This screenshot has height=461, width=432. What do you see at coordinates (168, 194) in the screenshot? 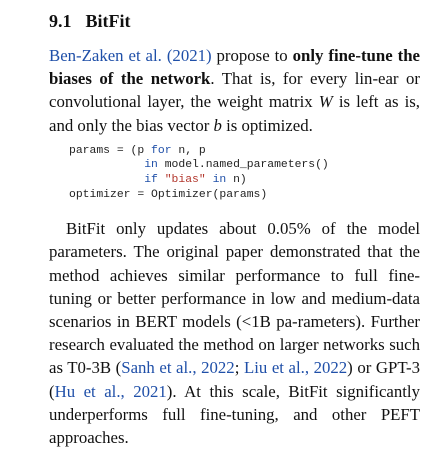
I see `code-line-4: optimizer = Optimizer(params)` at bounding box center [168, 194].